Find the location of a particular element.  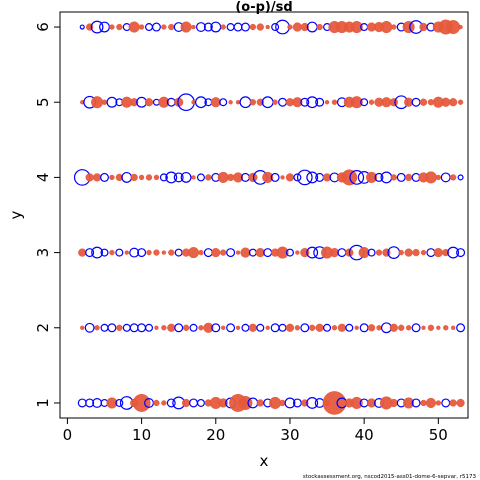

y-tick-label: 5 is located at coordinates (43, 102).